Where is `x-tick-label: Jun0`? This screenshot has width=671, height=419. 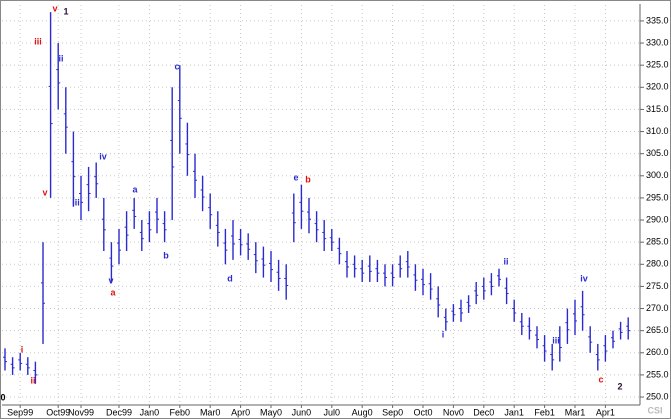
x-tick-label: Jun0 is located at coordinates (302, 412).